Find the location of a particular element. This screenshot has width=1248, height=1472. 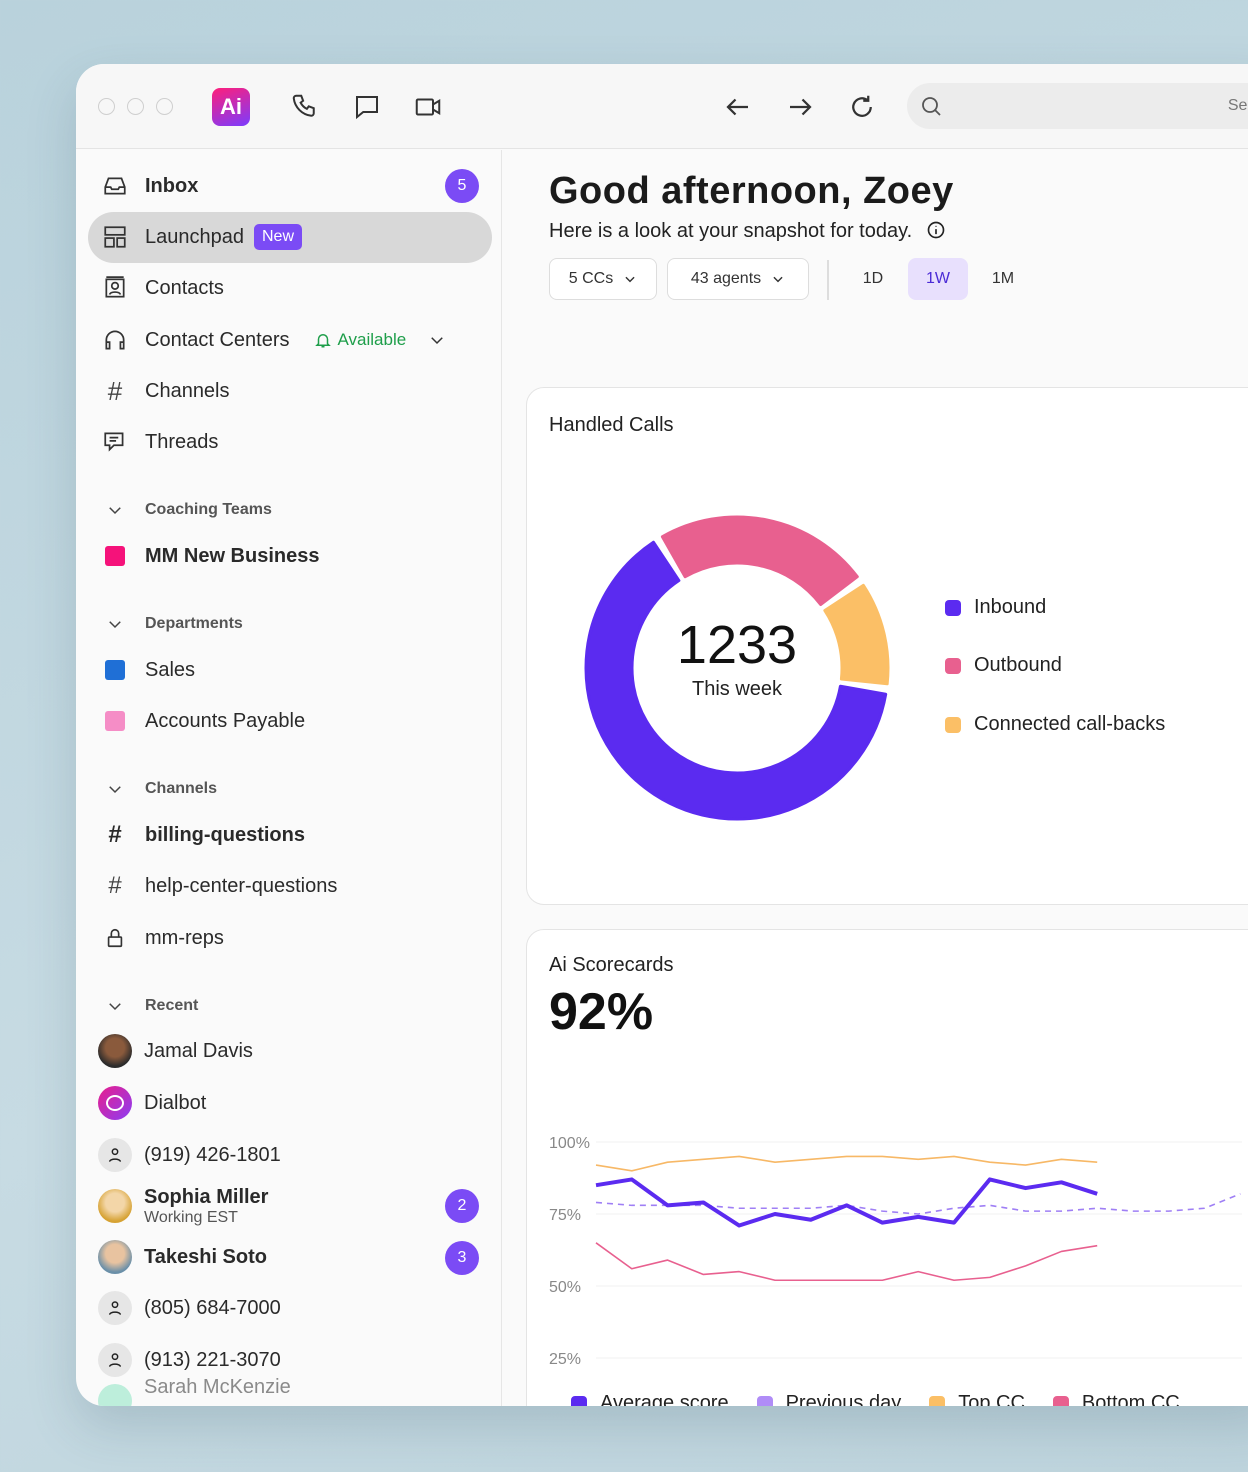

search-placeholder: Search Dia is located at coordinates (1237, 105).